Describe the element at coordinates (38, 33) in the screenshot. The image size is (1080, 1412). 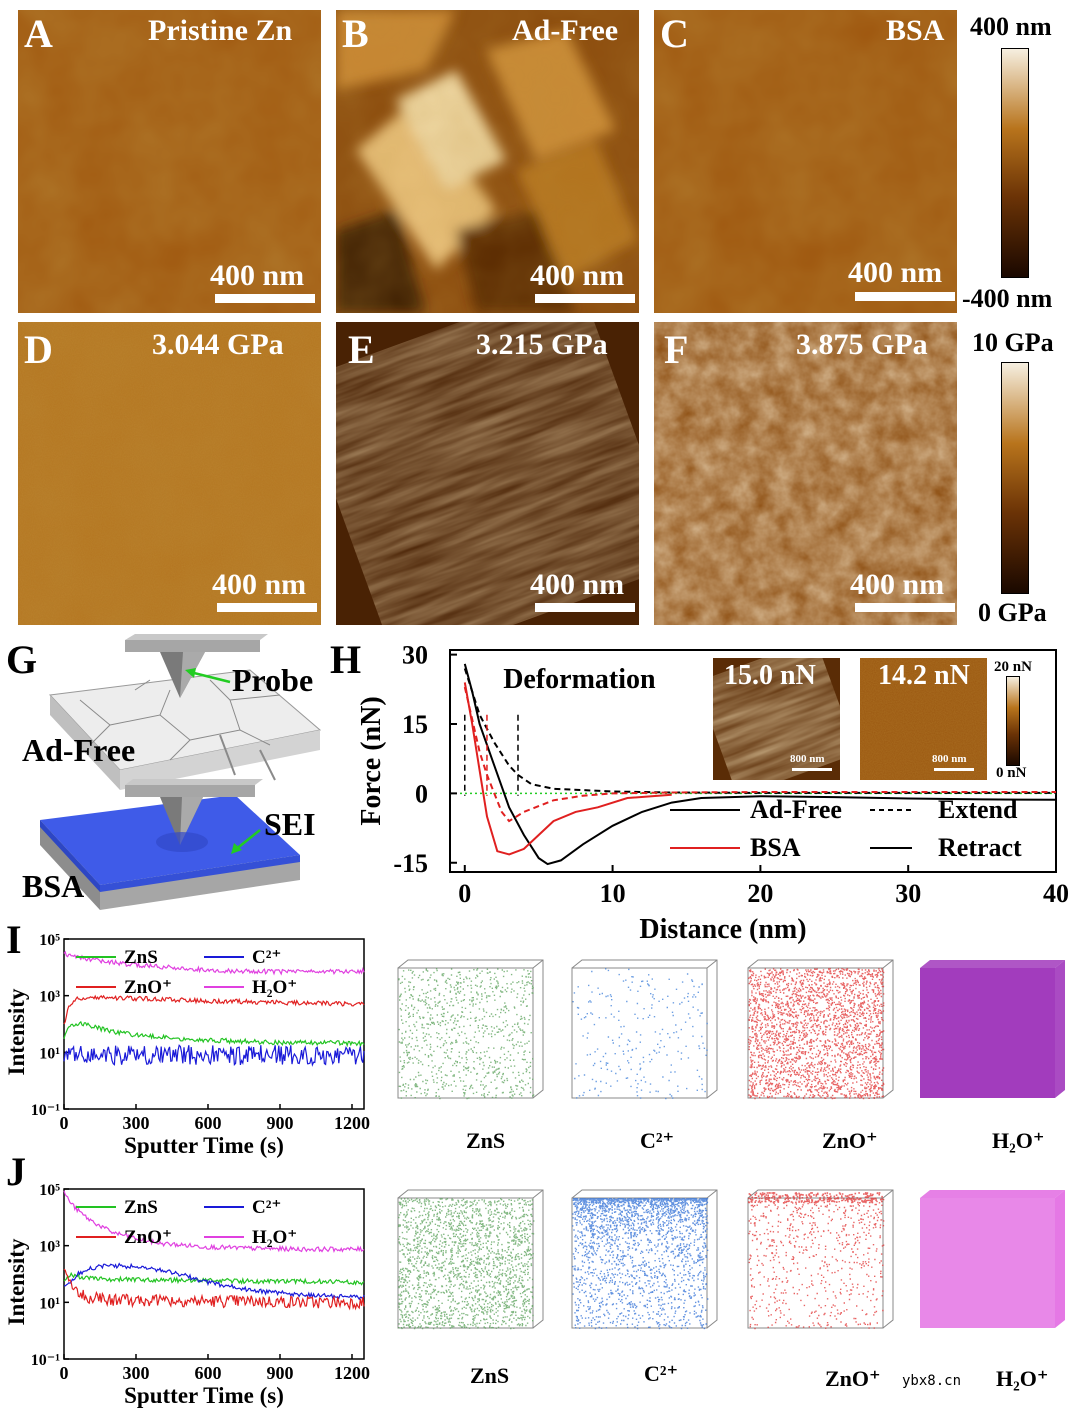
I see `panel-letter-a: A` at that location.